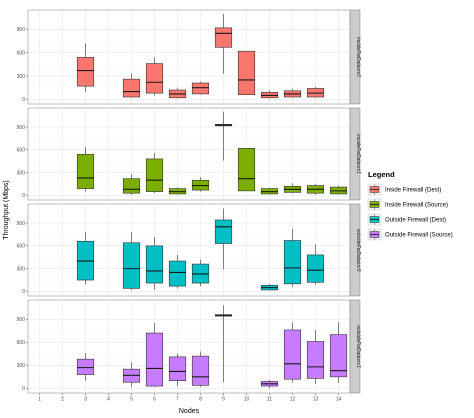 The width and height of the screenshot is (474, 418). I want to click on x-tick-label: 12, so click(293, 400).